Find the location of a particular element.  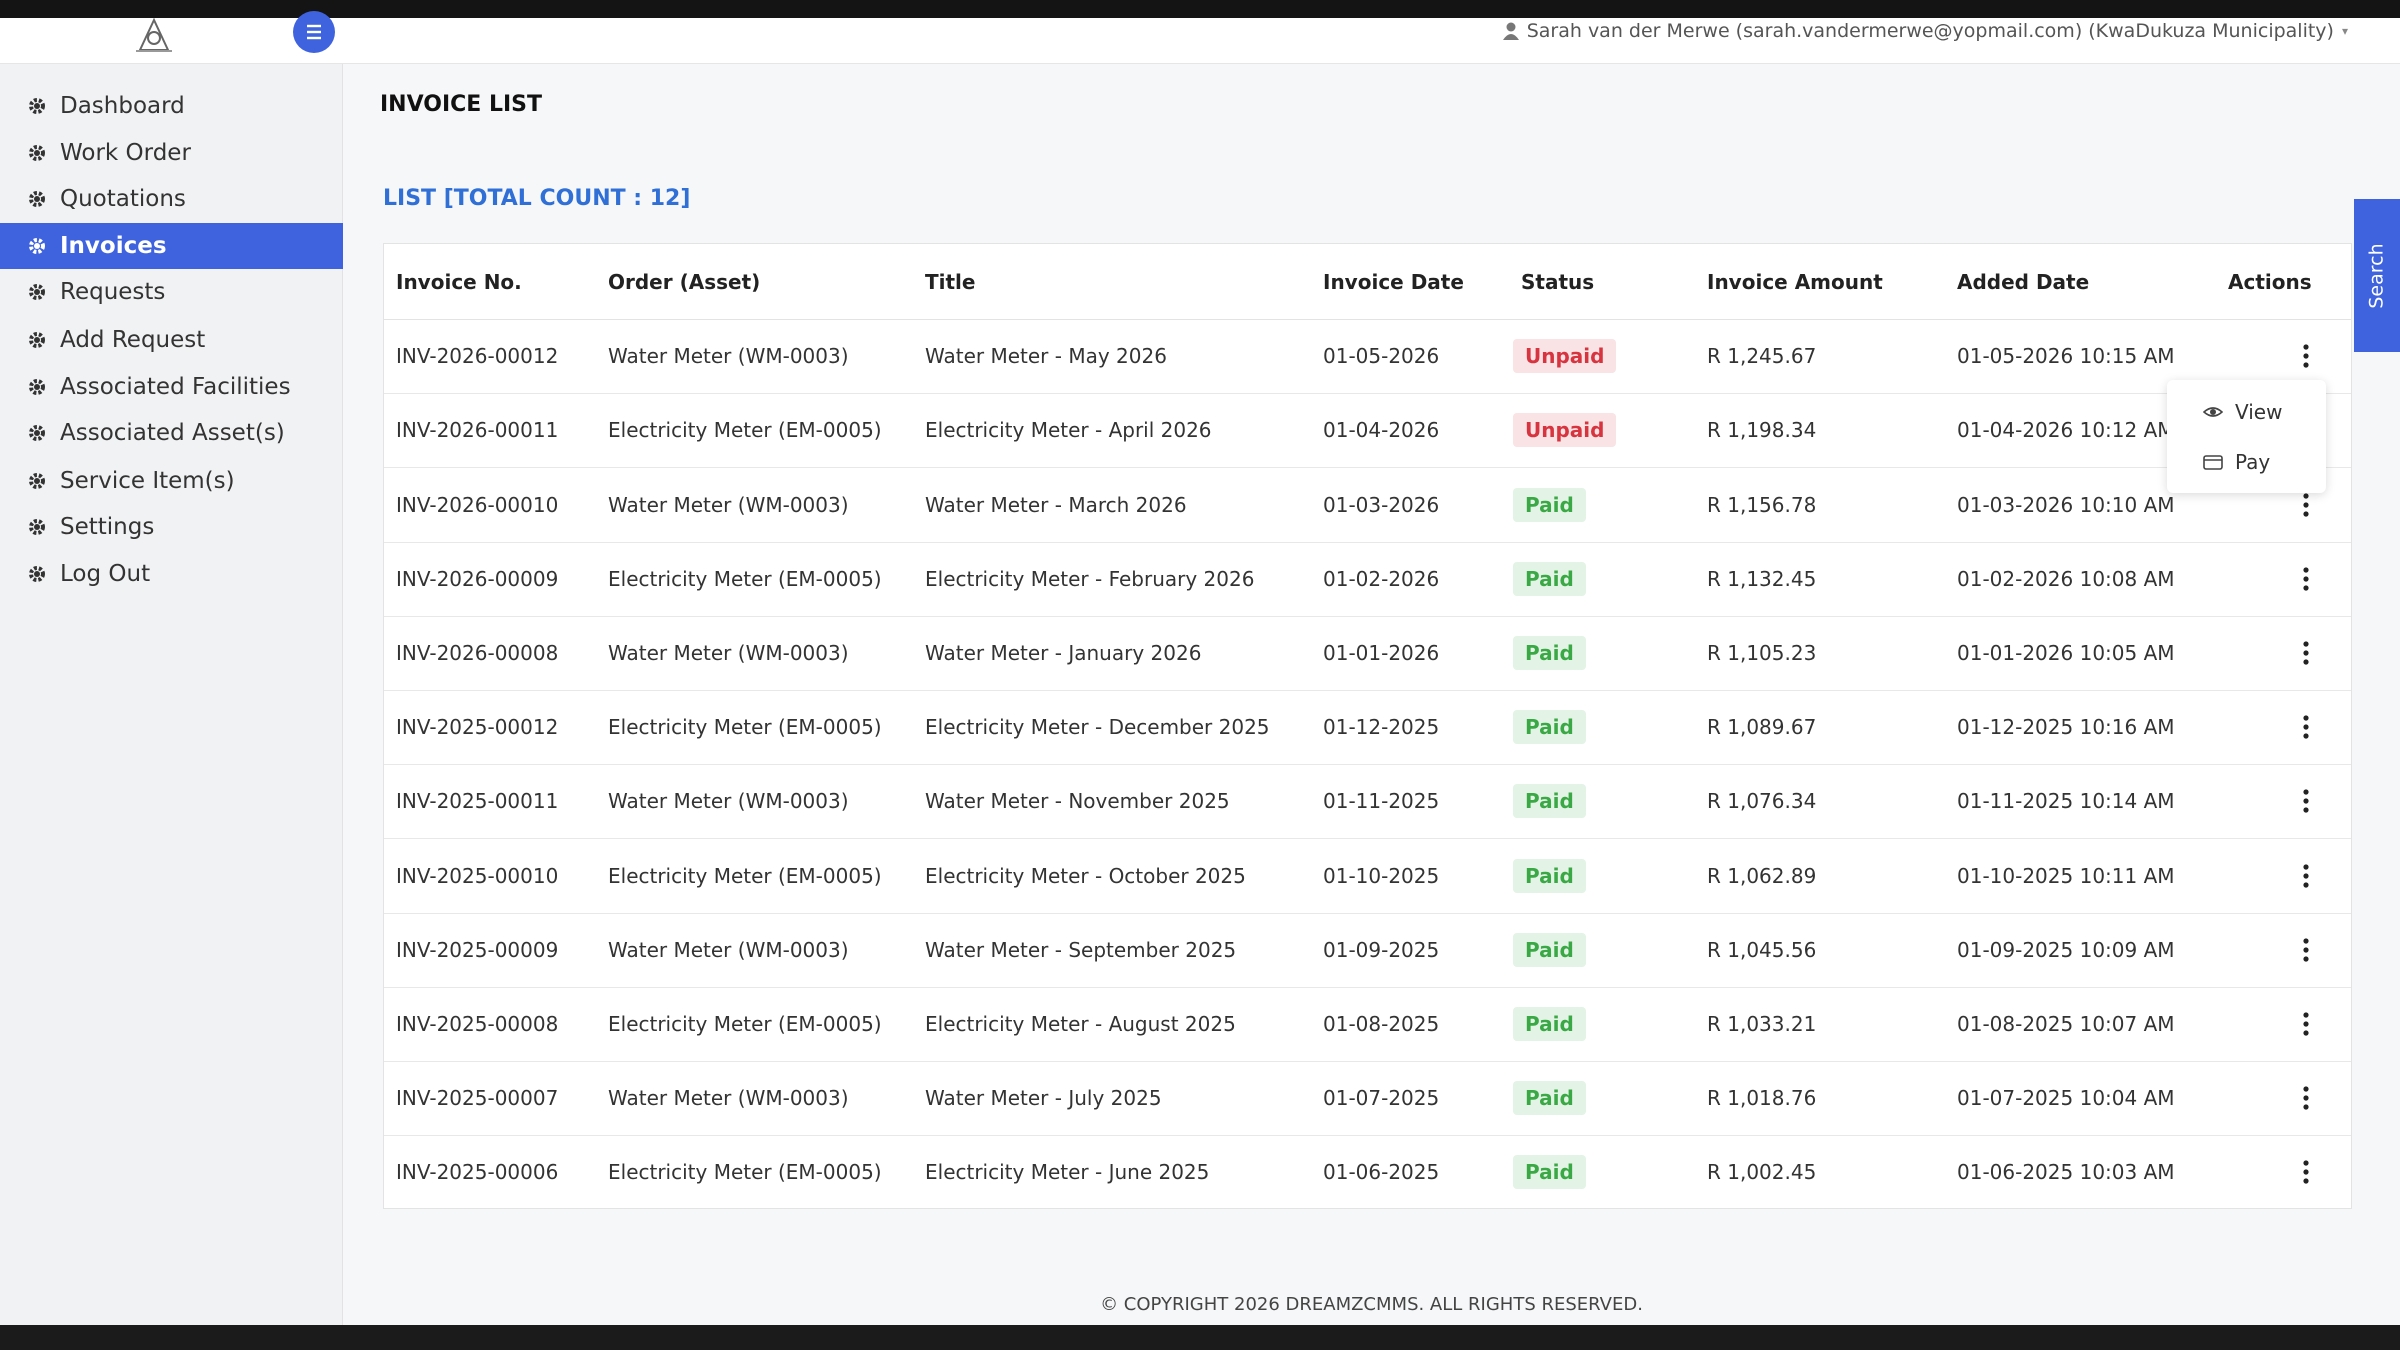

logo is located at coordinates (154, 35).